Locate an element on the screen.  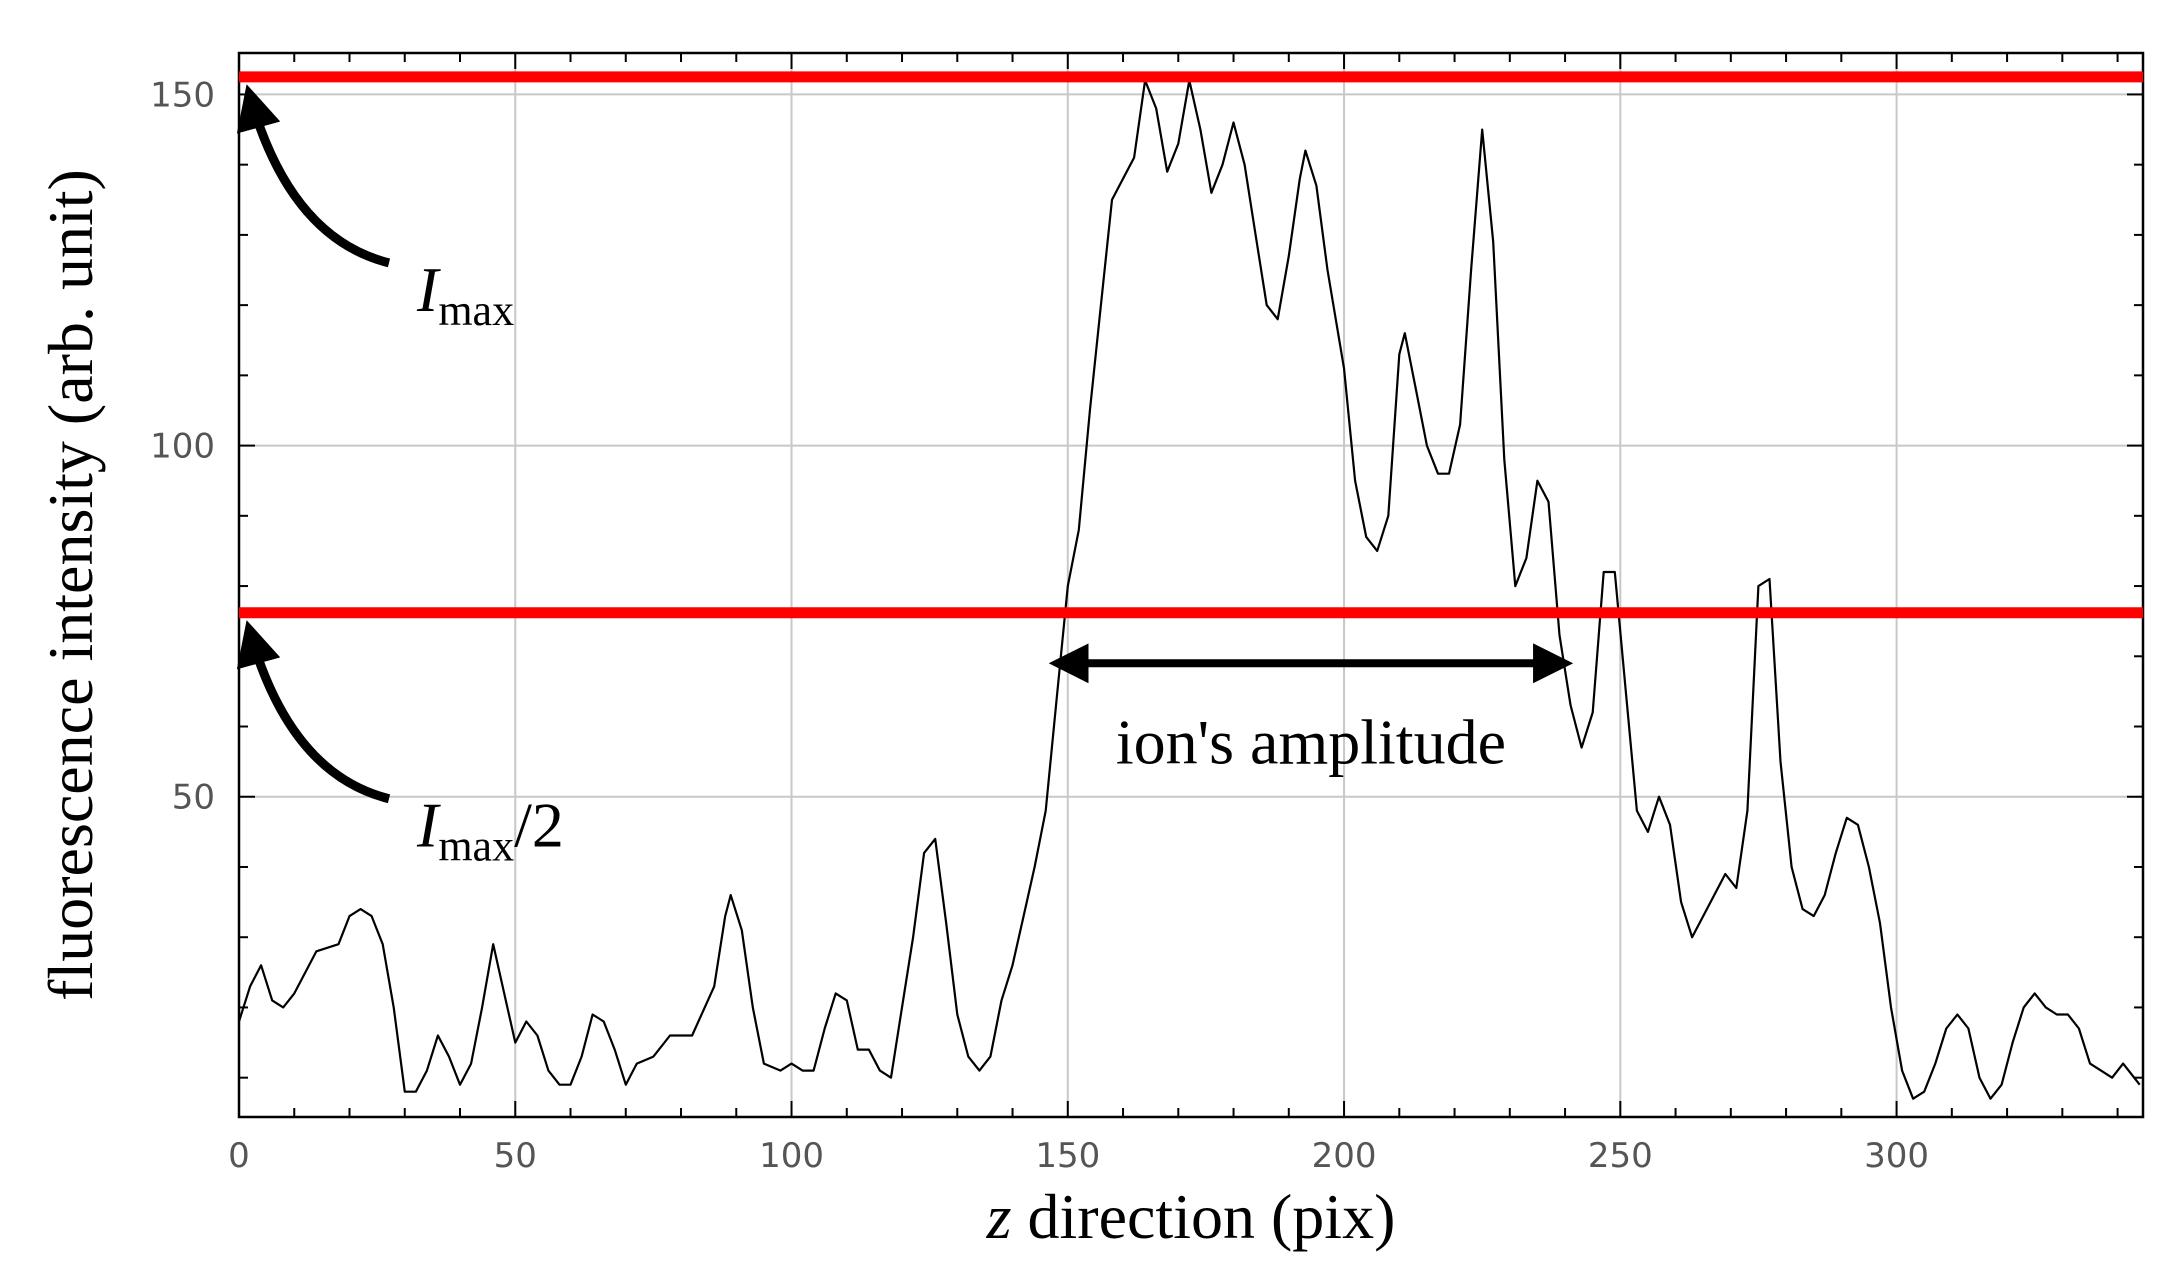
x-axis-title-rest: direction (pix) is located at coordinates (1204, 1216).